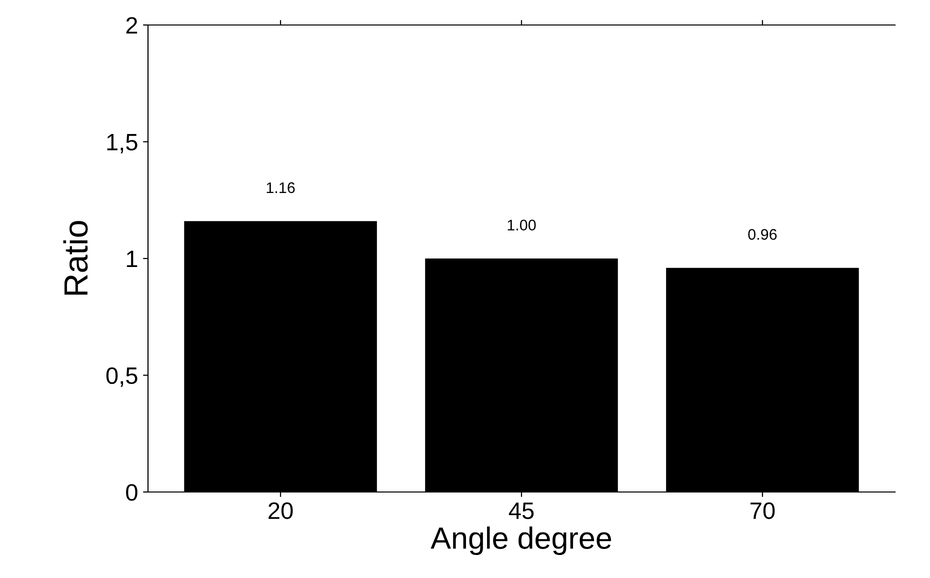 Image resolution: width=930 pixels, height=578 pixels. What do you see at coordinates (280, 511) in the screenshot?
I see `x-tick-label: 20` at bounding box center [280, 511].